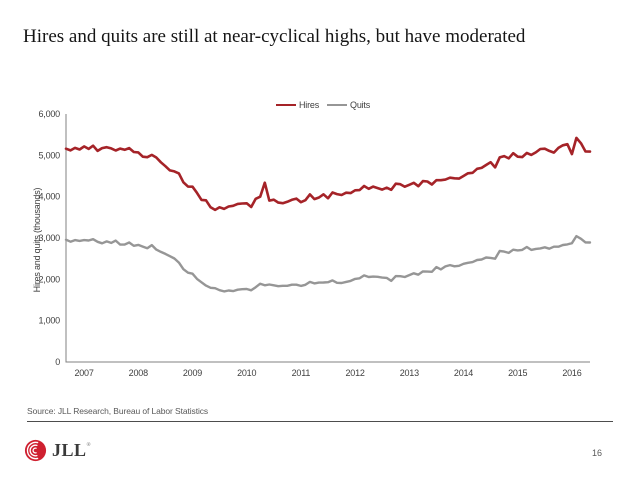 The height and width of the screenshot is (479, 638). Describe the element at coordinates (246, 373) in the screenshot. I see `x-tick-label: 2010` at that location.